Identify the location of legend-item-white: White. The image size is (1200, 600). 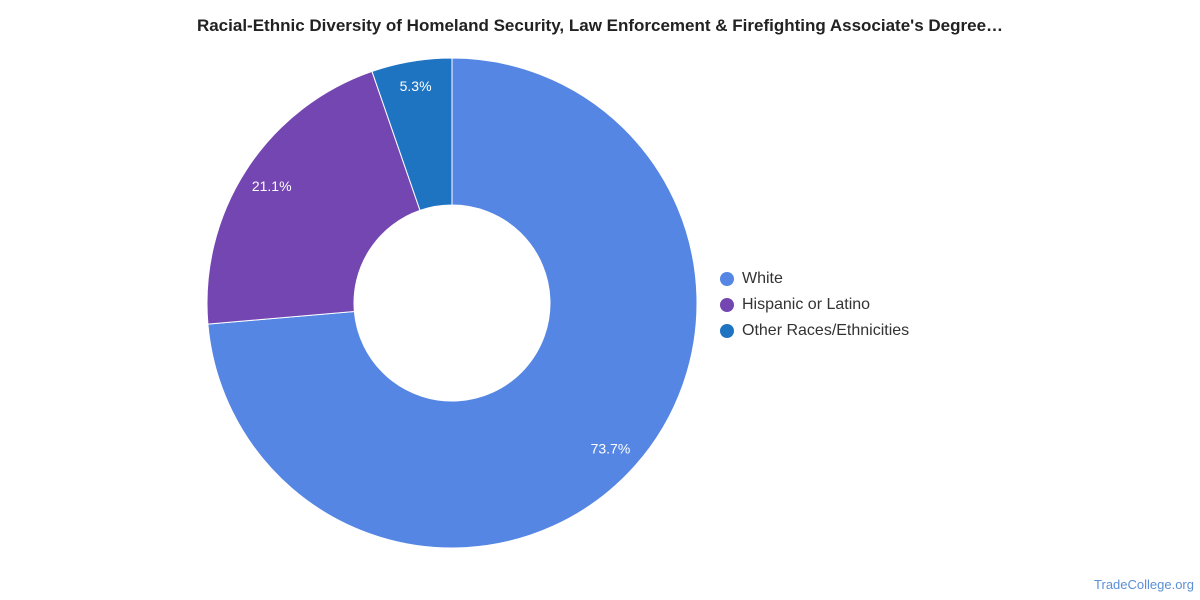
(814, 279).